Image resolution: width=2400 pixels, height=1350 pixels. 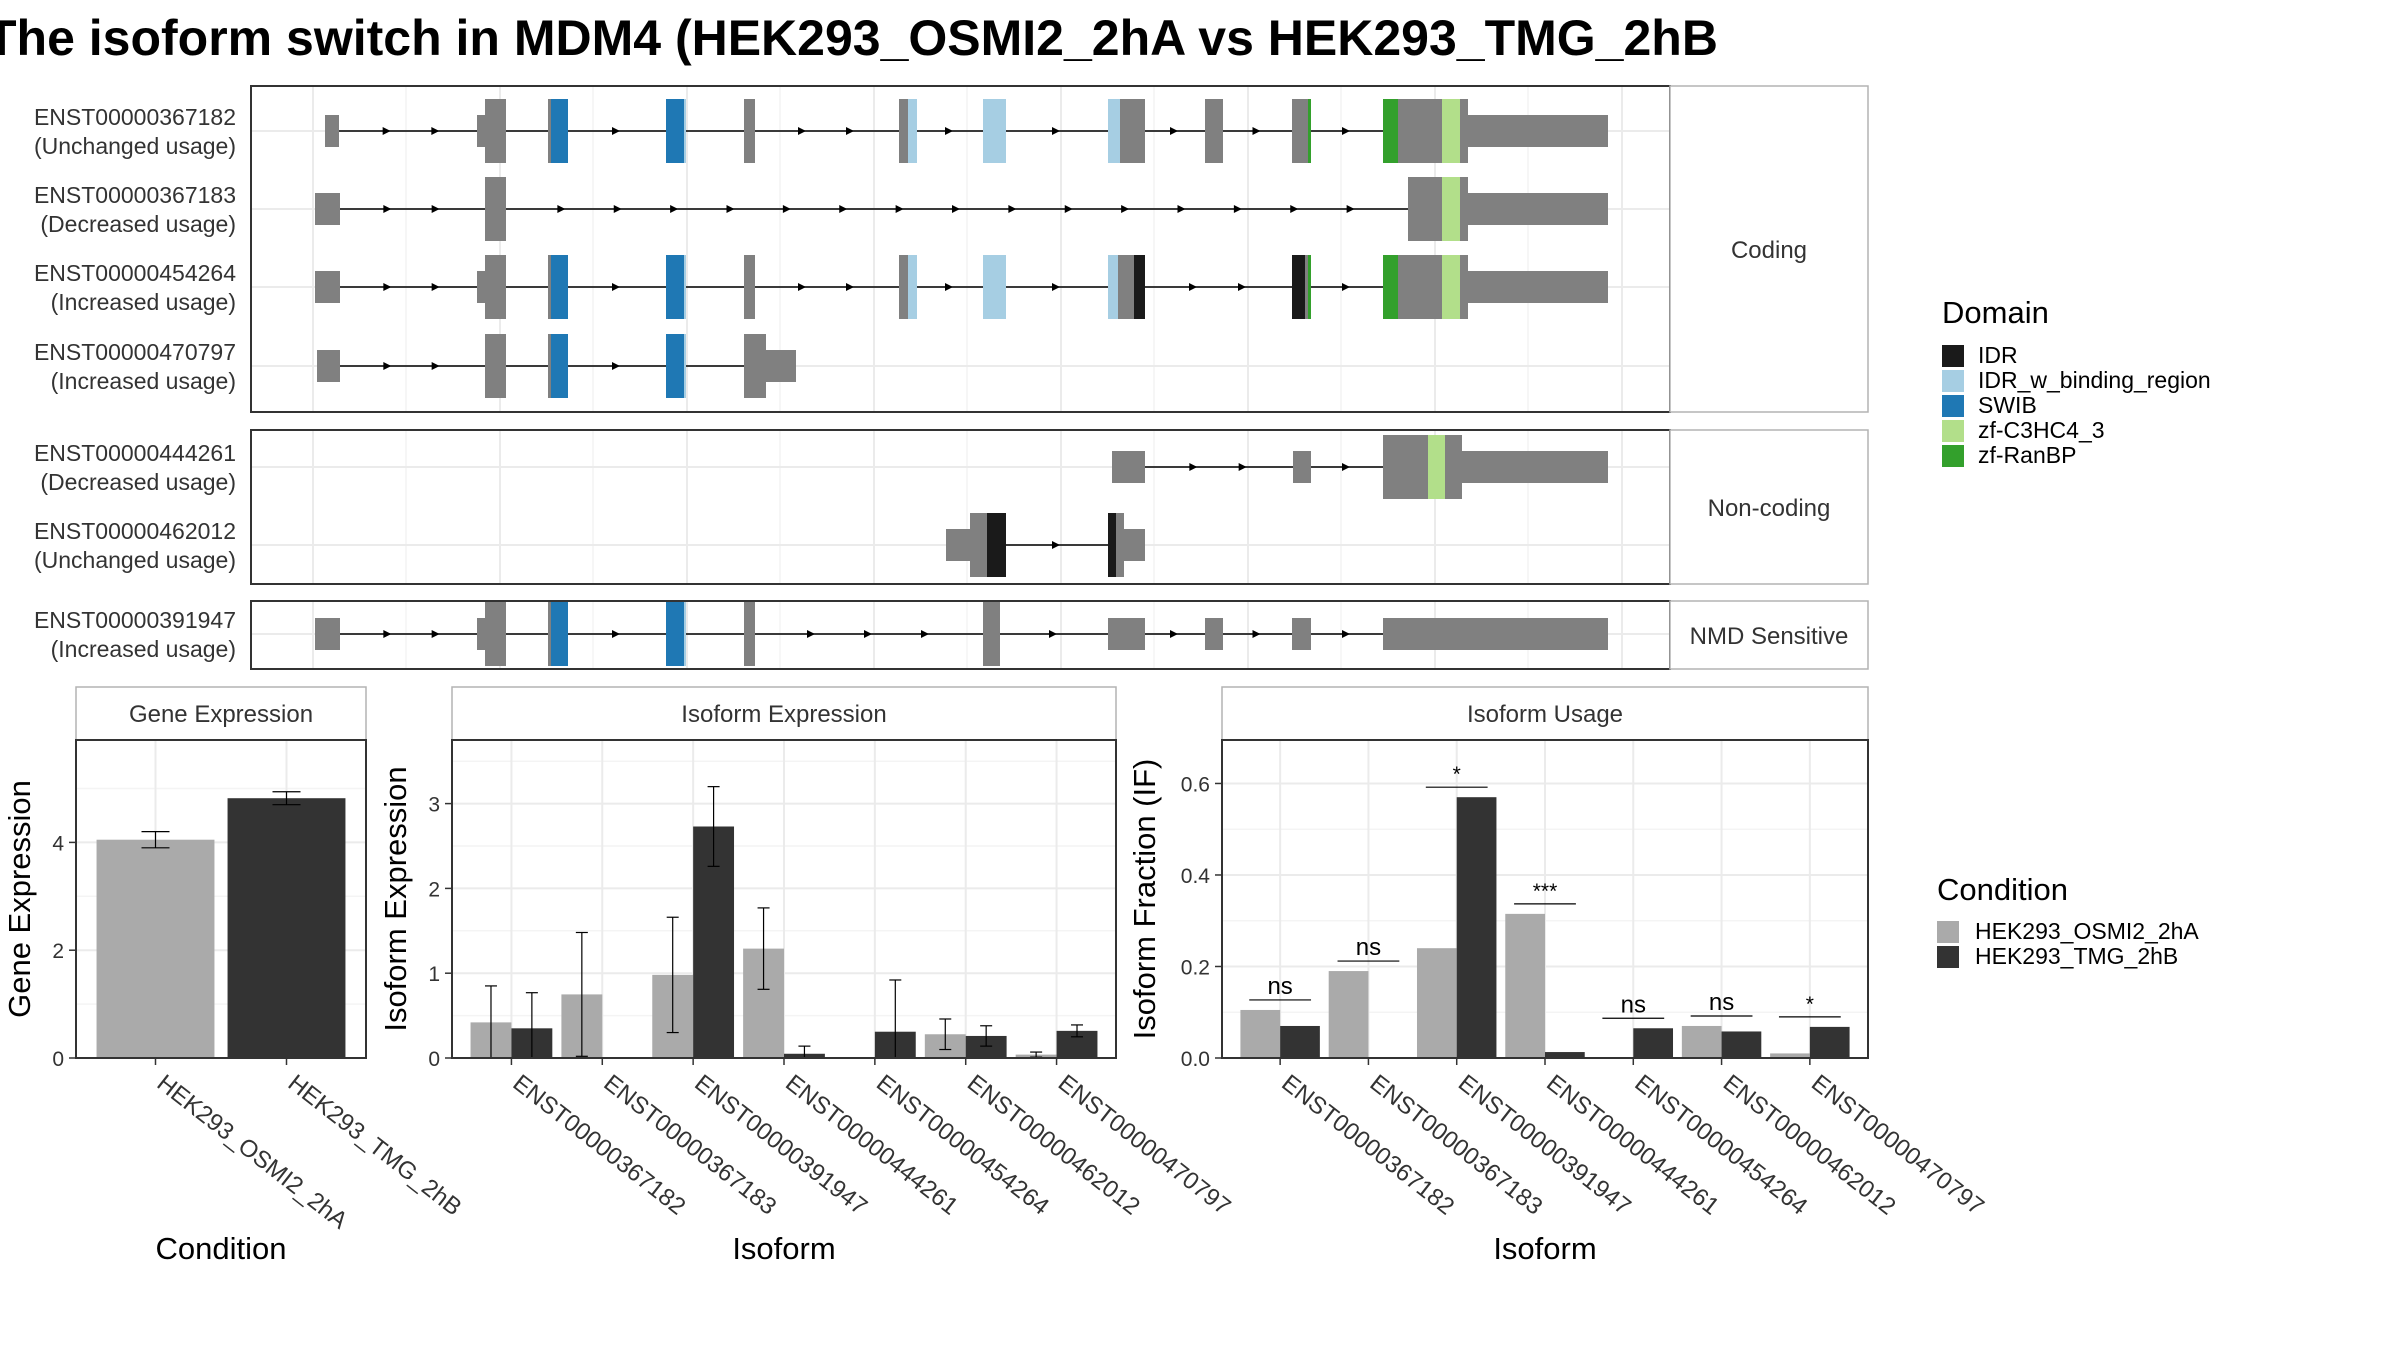 What do you see at coordinates (1545, 714) in the screenshot?
I see `chart-title: Isoform Usage` at bounding box center [1545, 714].